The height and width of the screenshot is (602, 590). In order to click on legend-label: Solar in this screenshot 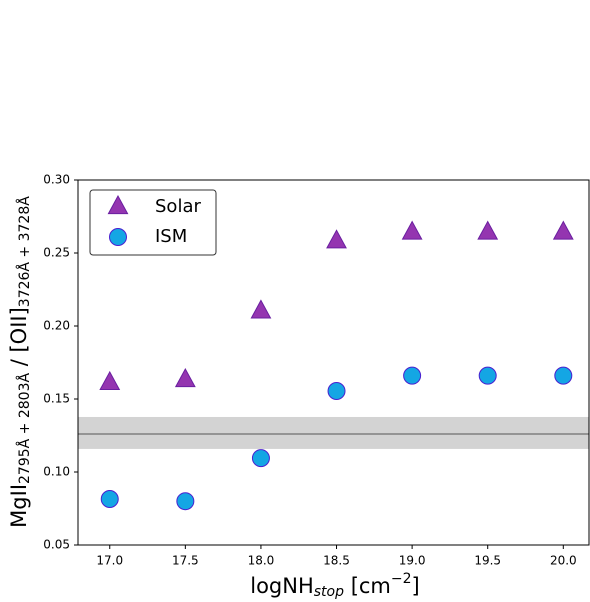, I will do `click(178, 206)`.